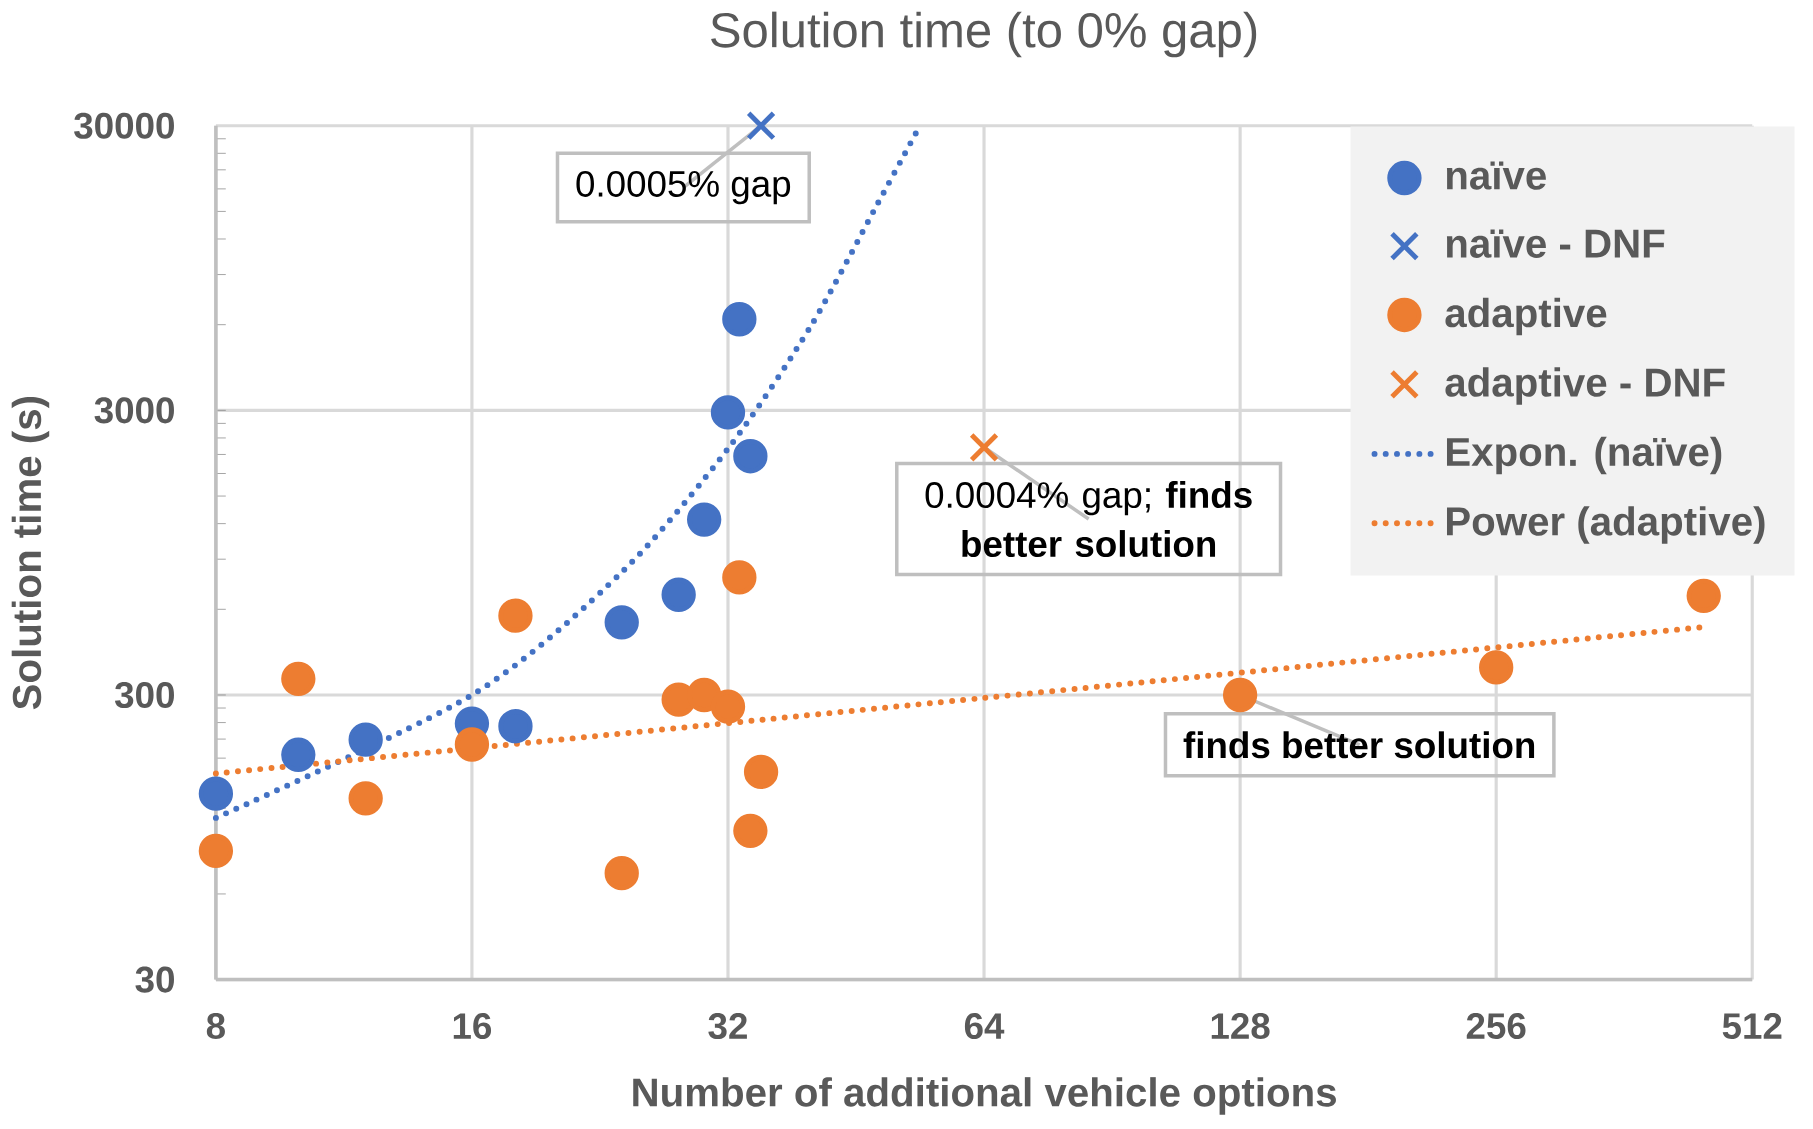  What do you see at coordinates (124, 125) in the screenshot?
I see `y-tick-label: 30000` at bounding box center [124, 125].